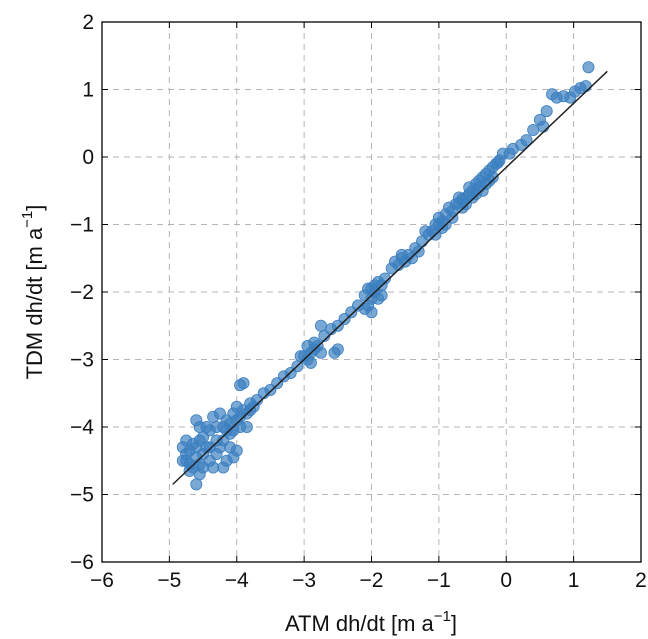 The width and height of the screenshot is (648, 639). What do you see at coordinates (506, 580) in the screenshot?
I see `x-tick-label: 0` at bounding box center [506, 580].